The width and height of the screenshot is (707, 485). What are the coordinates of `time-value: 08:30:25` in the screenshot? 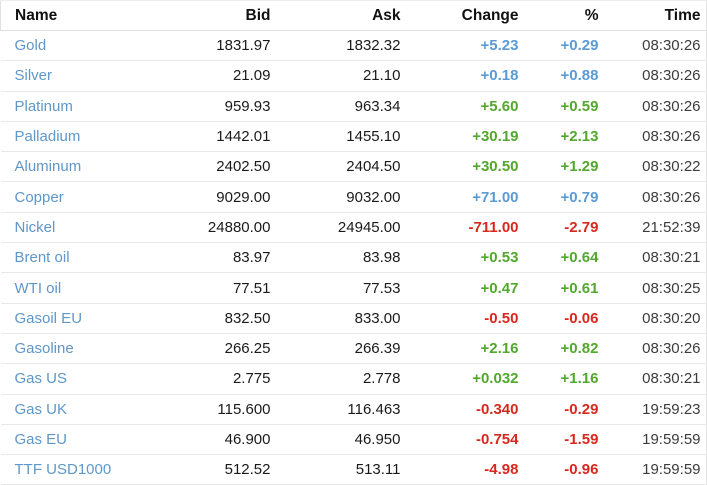 It's located at (652, 288).